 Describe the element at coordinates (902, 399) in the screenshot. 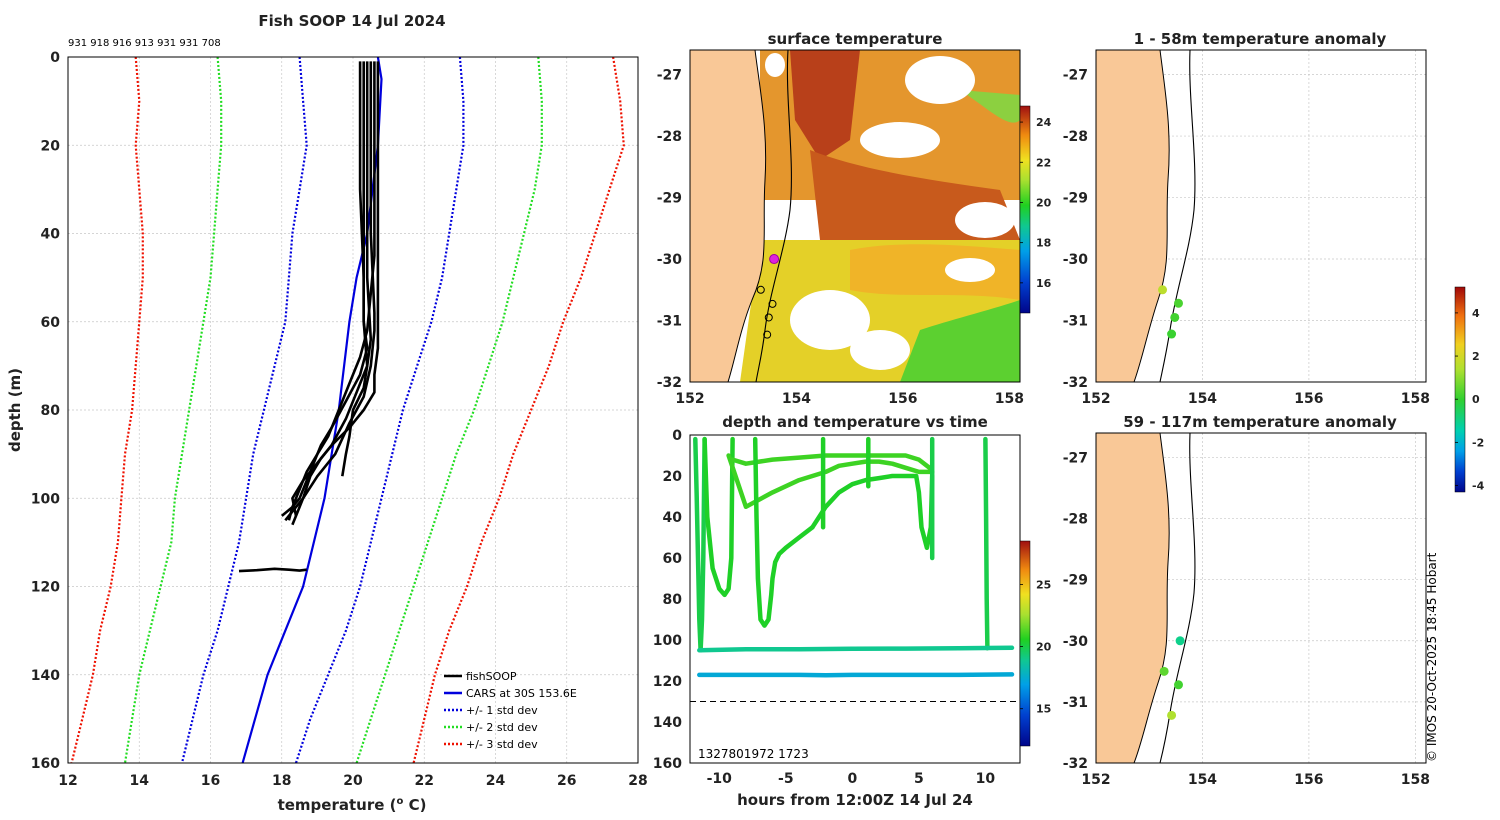

I see `sst-map-xtick-label: 156` at that location.